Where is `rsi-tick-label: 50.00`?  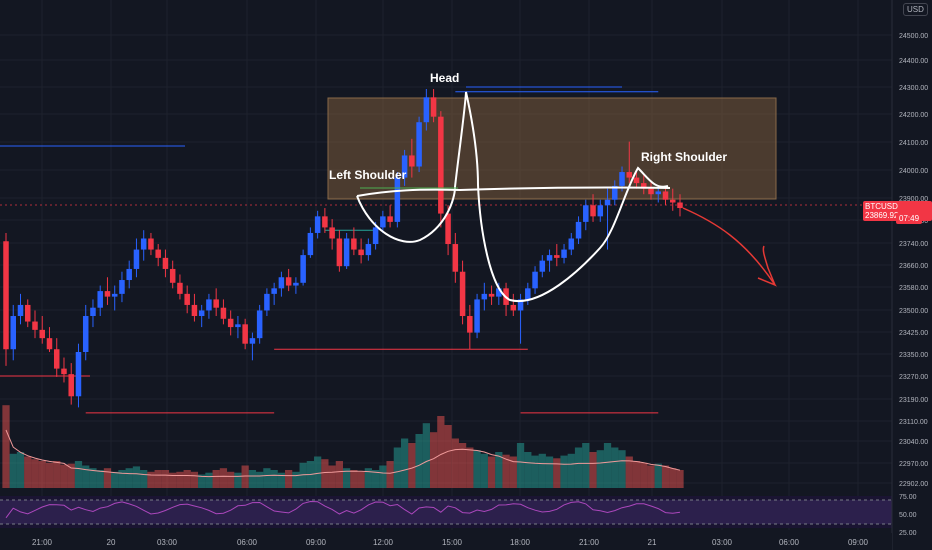
rsi-tick-label: 50.00 is located at coordinates (908, 515).